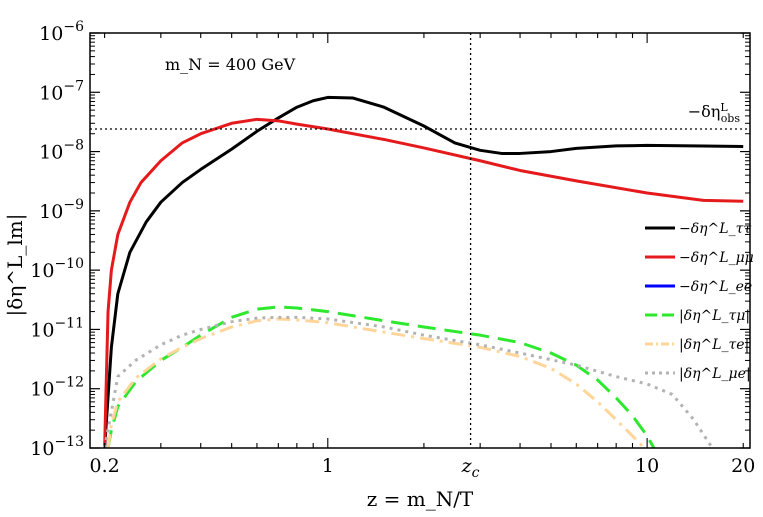 The height and width of the screenshot is (517, 763). I want to click on y-tick-exponent: −9, so click(73, 205).